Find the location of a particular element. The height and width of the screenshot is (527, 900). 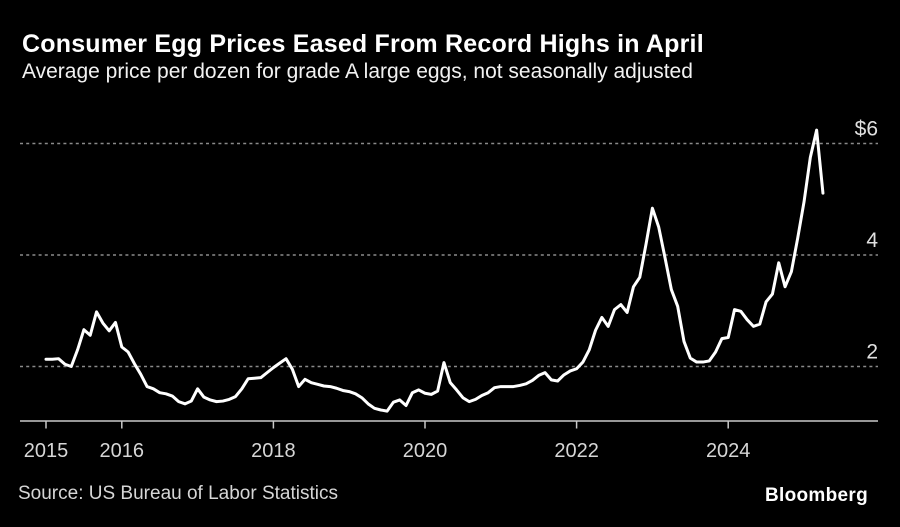

source-note: Source: US Bureau of Labor Statistics is located at coordinates (178, 493).